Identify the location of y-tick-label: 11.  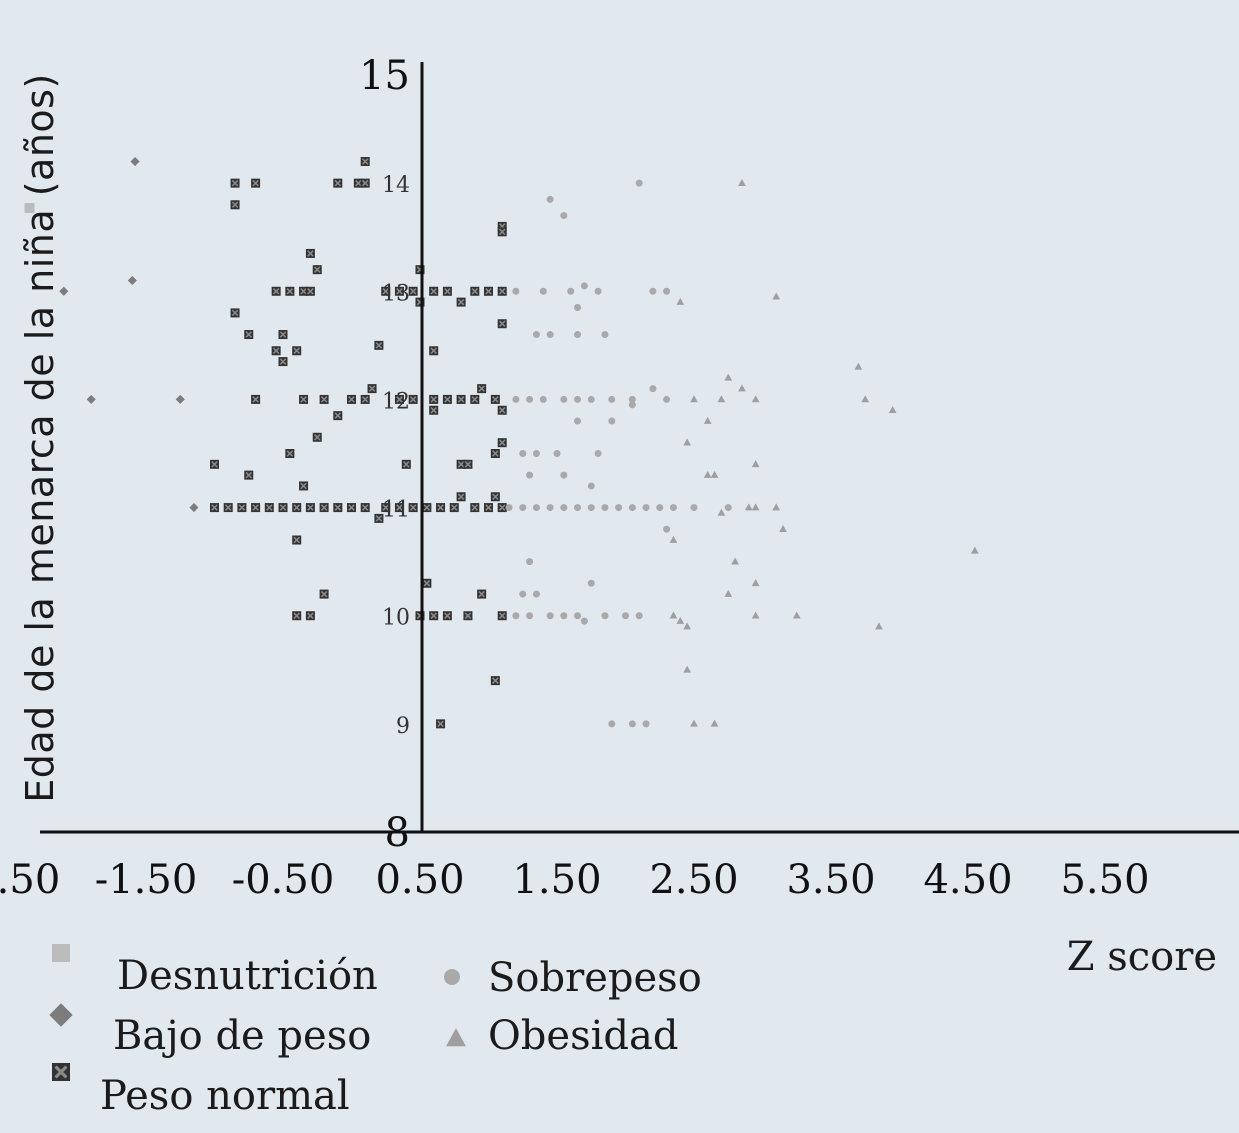
(396, 510).